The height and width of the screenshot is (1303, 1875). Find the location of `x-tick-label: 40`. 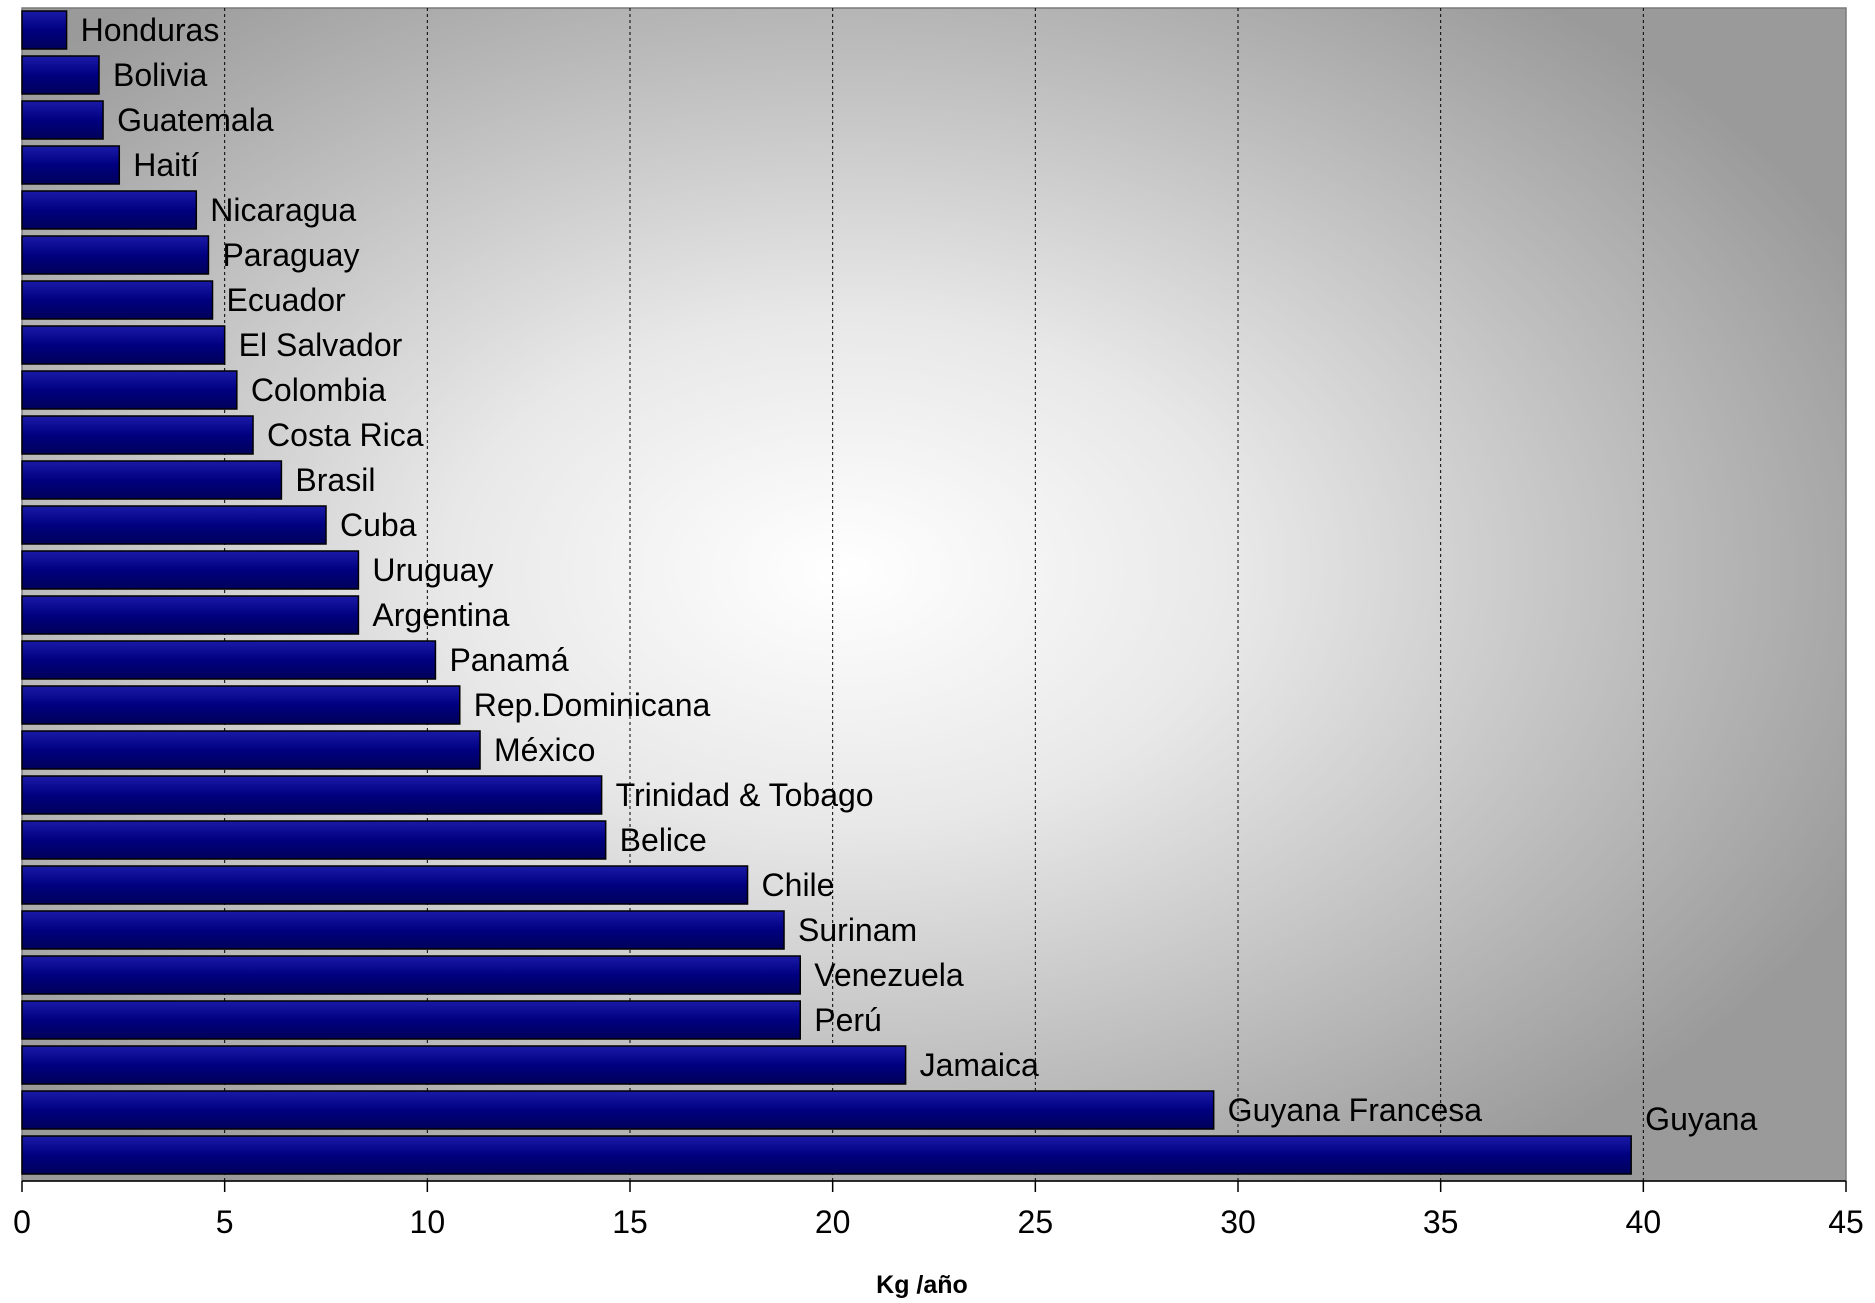

x-tick-label: 40 is located at coordinates (1644, 1222).